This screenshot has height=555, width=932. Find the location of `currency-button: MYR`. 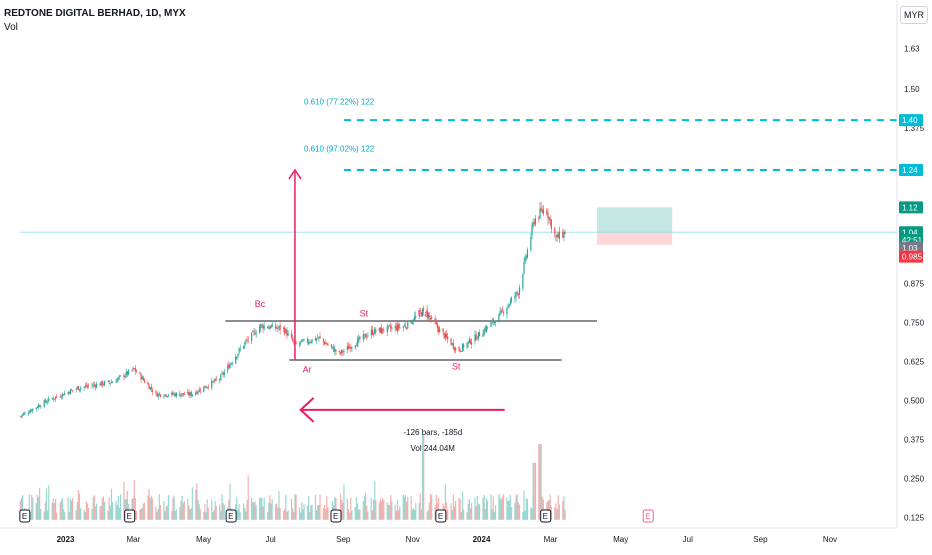

currency-button: MYR is located at coordinates (914, 15).